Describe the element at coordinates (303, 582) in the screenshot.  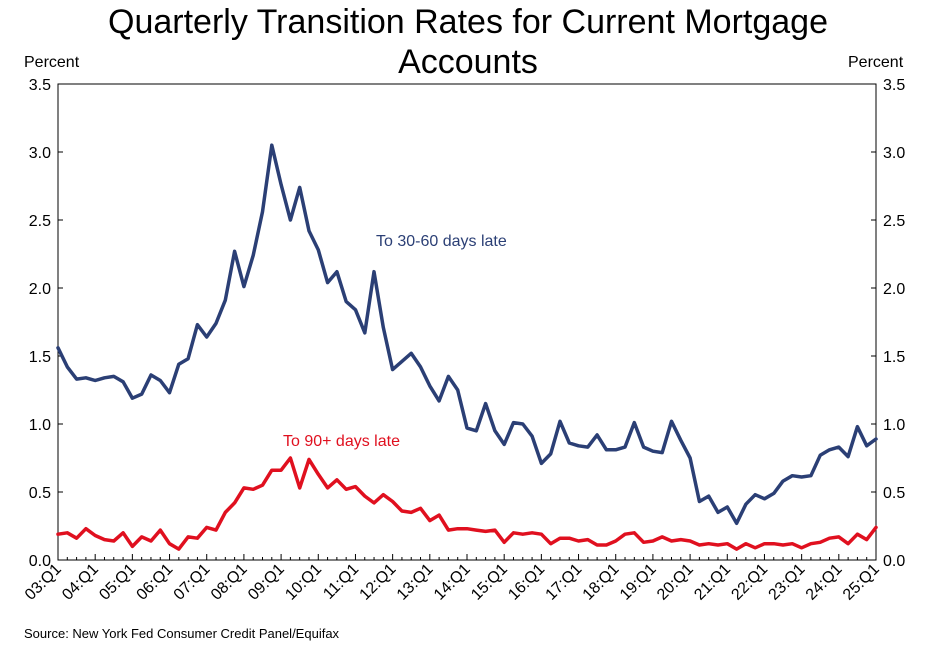
I see `x-tick-label: 10:Q1` at that location.